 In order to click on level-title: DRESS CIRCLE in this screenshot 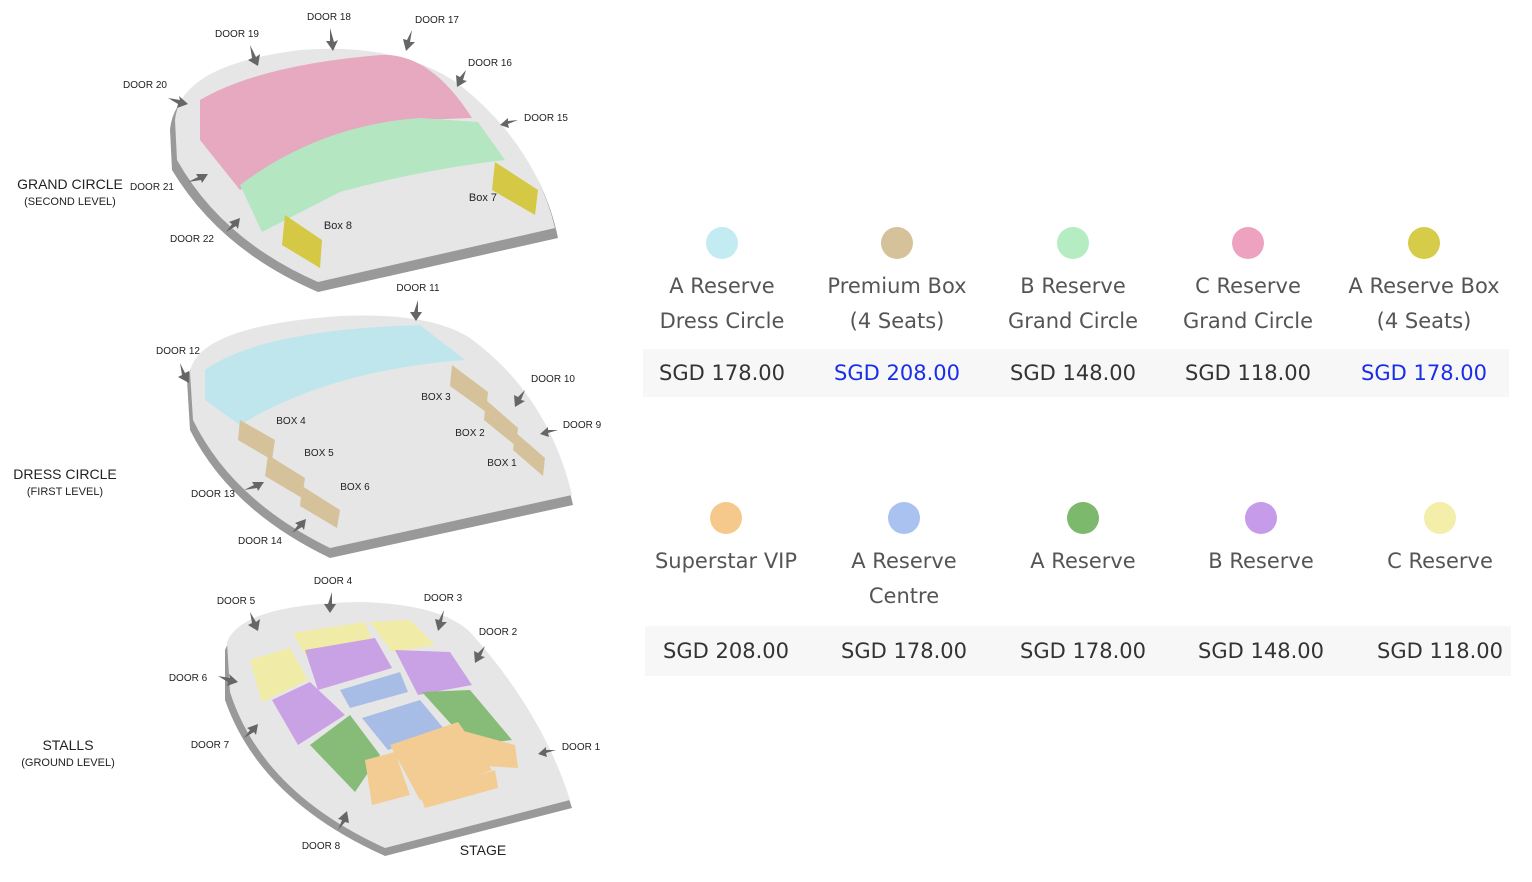, I will do `click(64, 474)`.